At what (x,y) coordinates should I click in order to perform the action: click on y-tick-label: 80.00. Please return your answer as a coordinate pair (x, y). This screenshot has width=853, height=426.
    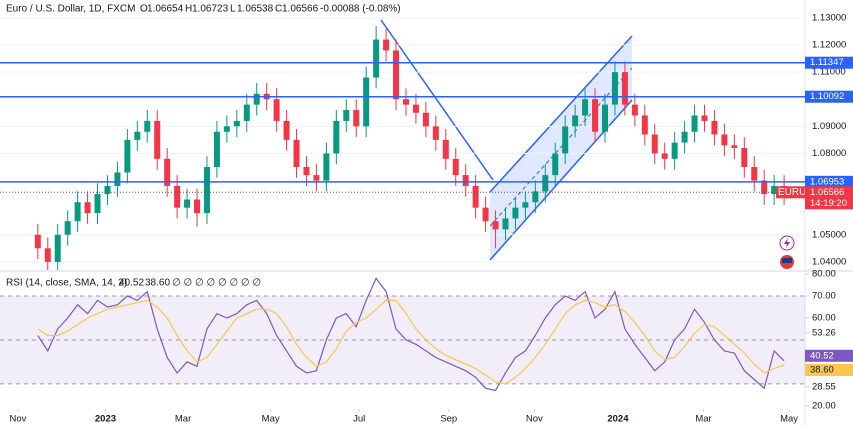
    Looking at the image, I should click on (824, 273).